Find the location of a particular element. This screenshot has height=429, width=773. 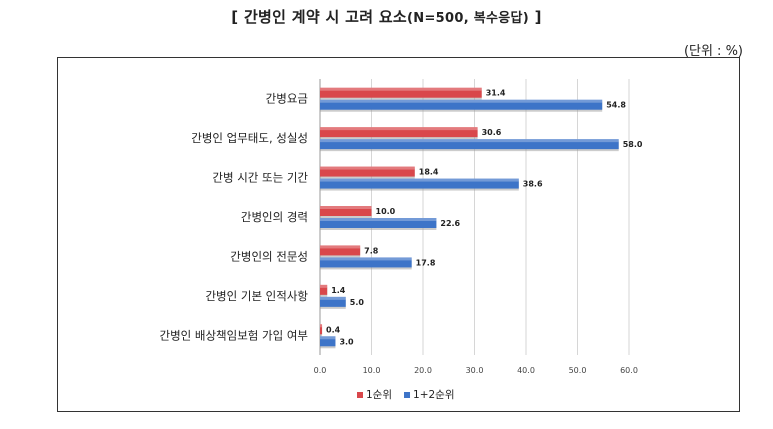

unit-label: (단위 : %) is located at coordinates (713, 51).